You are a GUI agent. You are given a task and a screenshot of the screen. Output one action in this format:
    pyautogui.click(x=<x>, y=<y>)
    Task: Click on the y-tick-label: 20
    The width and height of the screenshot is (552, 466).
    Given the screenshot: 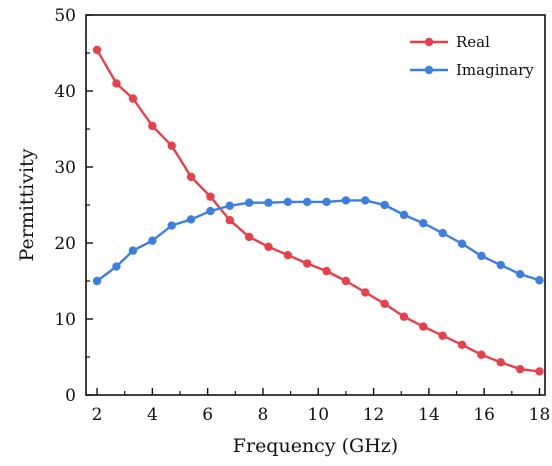 What is the action you would take?
    pyautogui.click(x=65, y=244)
    